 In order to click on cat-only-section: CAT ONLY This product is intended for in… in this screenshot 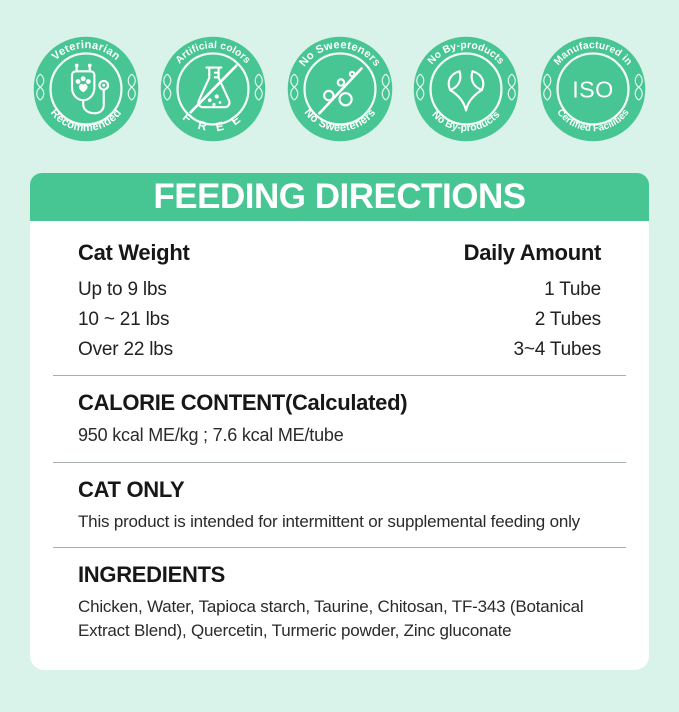, I will do `click(339, 505)`.